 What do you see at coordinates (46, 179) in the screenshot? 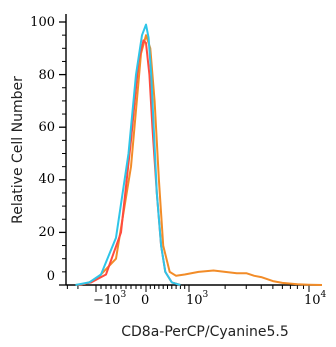
I see `y-tick-label-40: 40` at bounding box center [46, 179].